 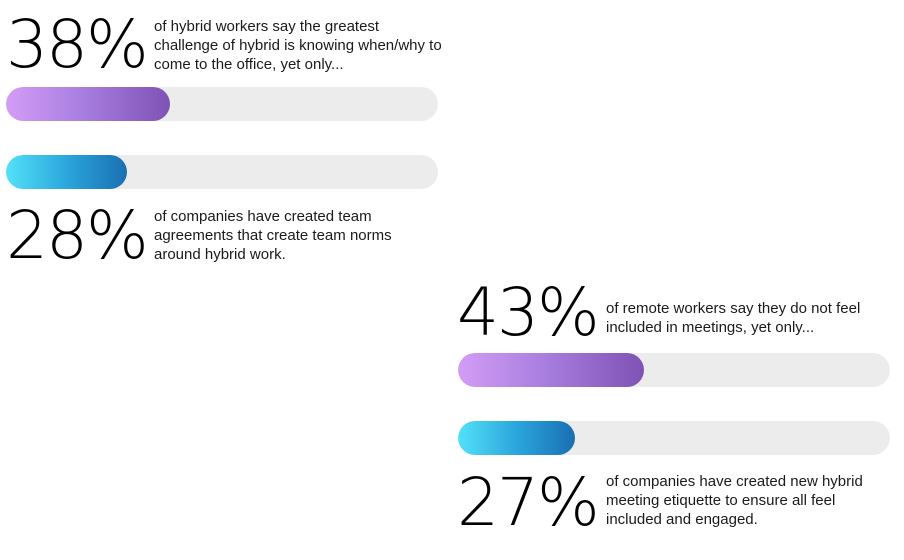 What do you see at coordinates (77, 44) in the screenshot?
I see `stat-percent-38: 38%` at bounding box center [77, 44].